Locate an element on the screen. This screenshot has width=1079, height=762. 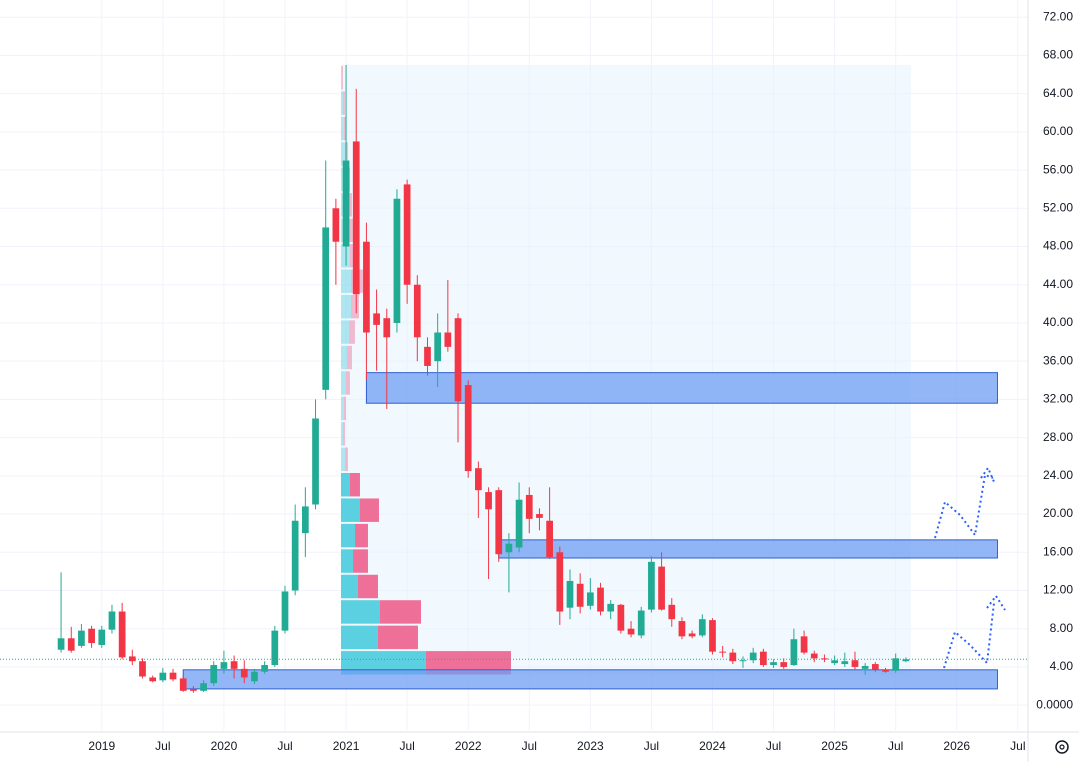
settings-core is located at coordinates (1062, 747).